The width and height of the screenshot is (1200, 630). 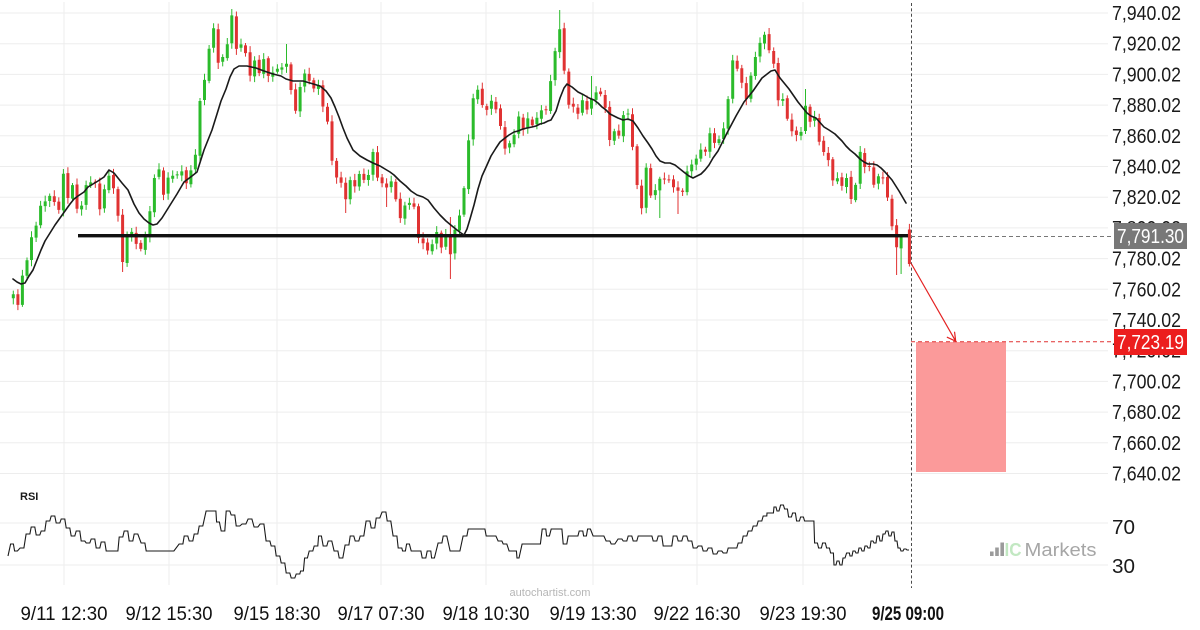 What do you see at coordinates (29, 497) in the screenshot?
I see `svg-text: RSI` at bounding box center [29, 497].